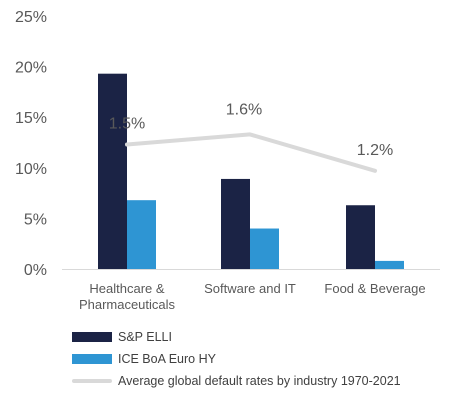 The width and height of the screenshot is (467, 402). I want to click on y-tick-label: 20%, so click(31, 68).